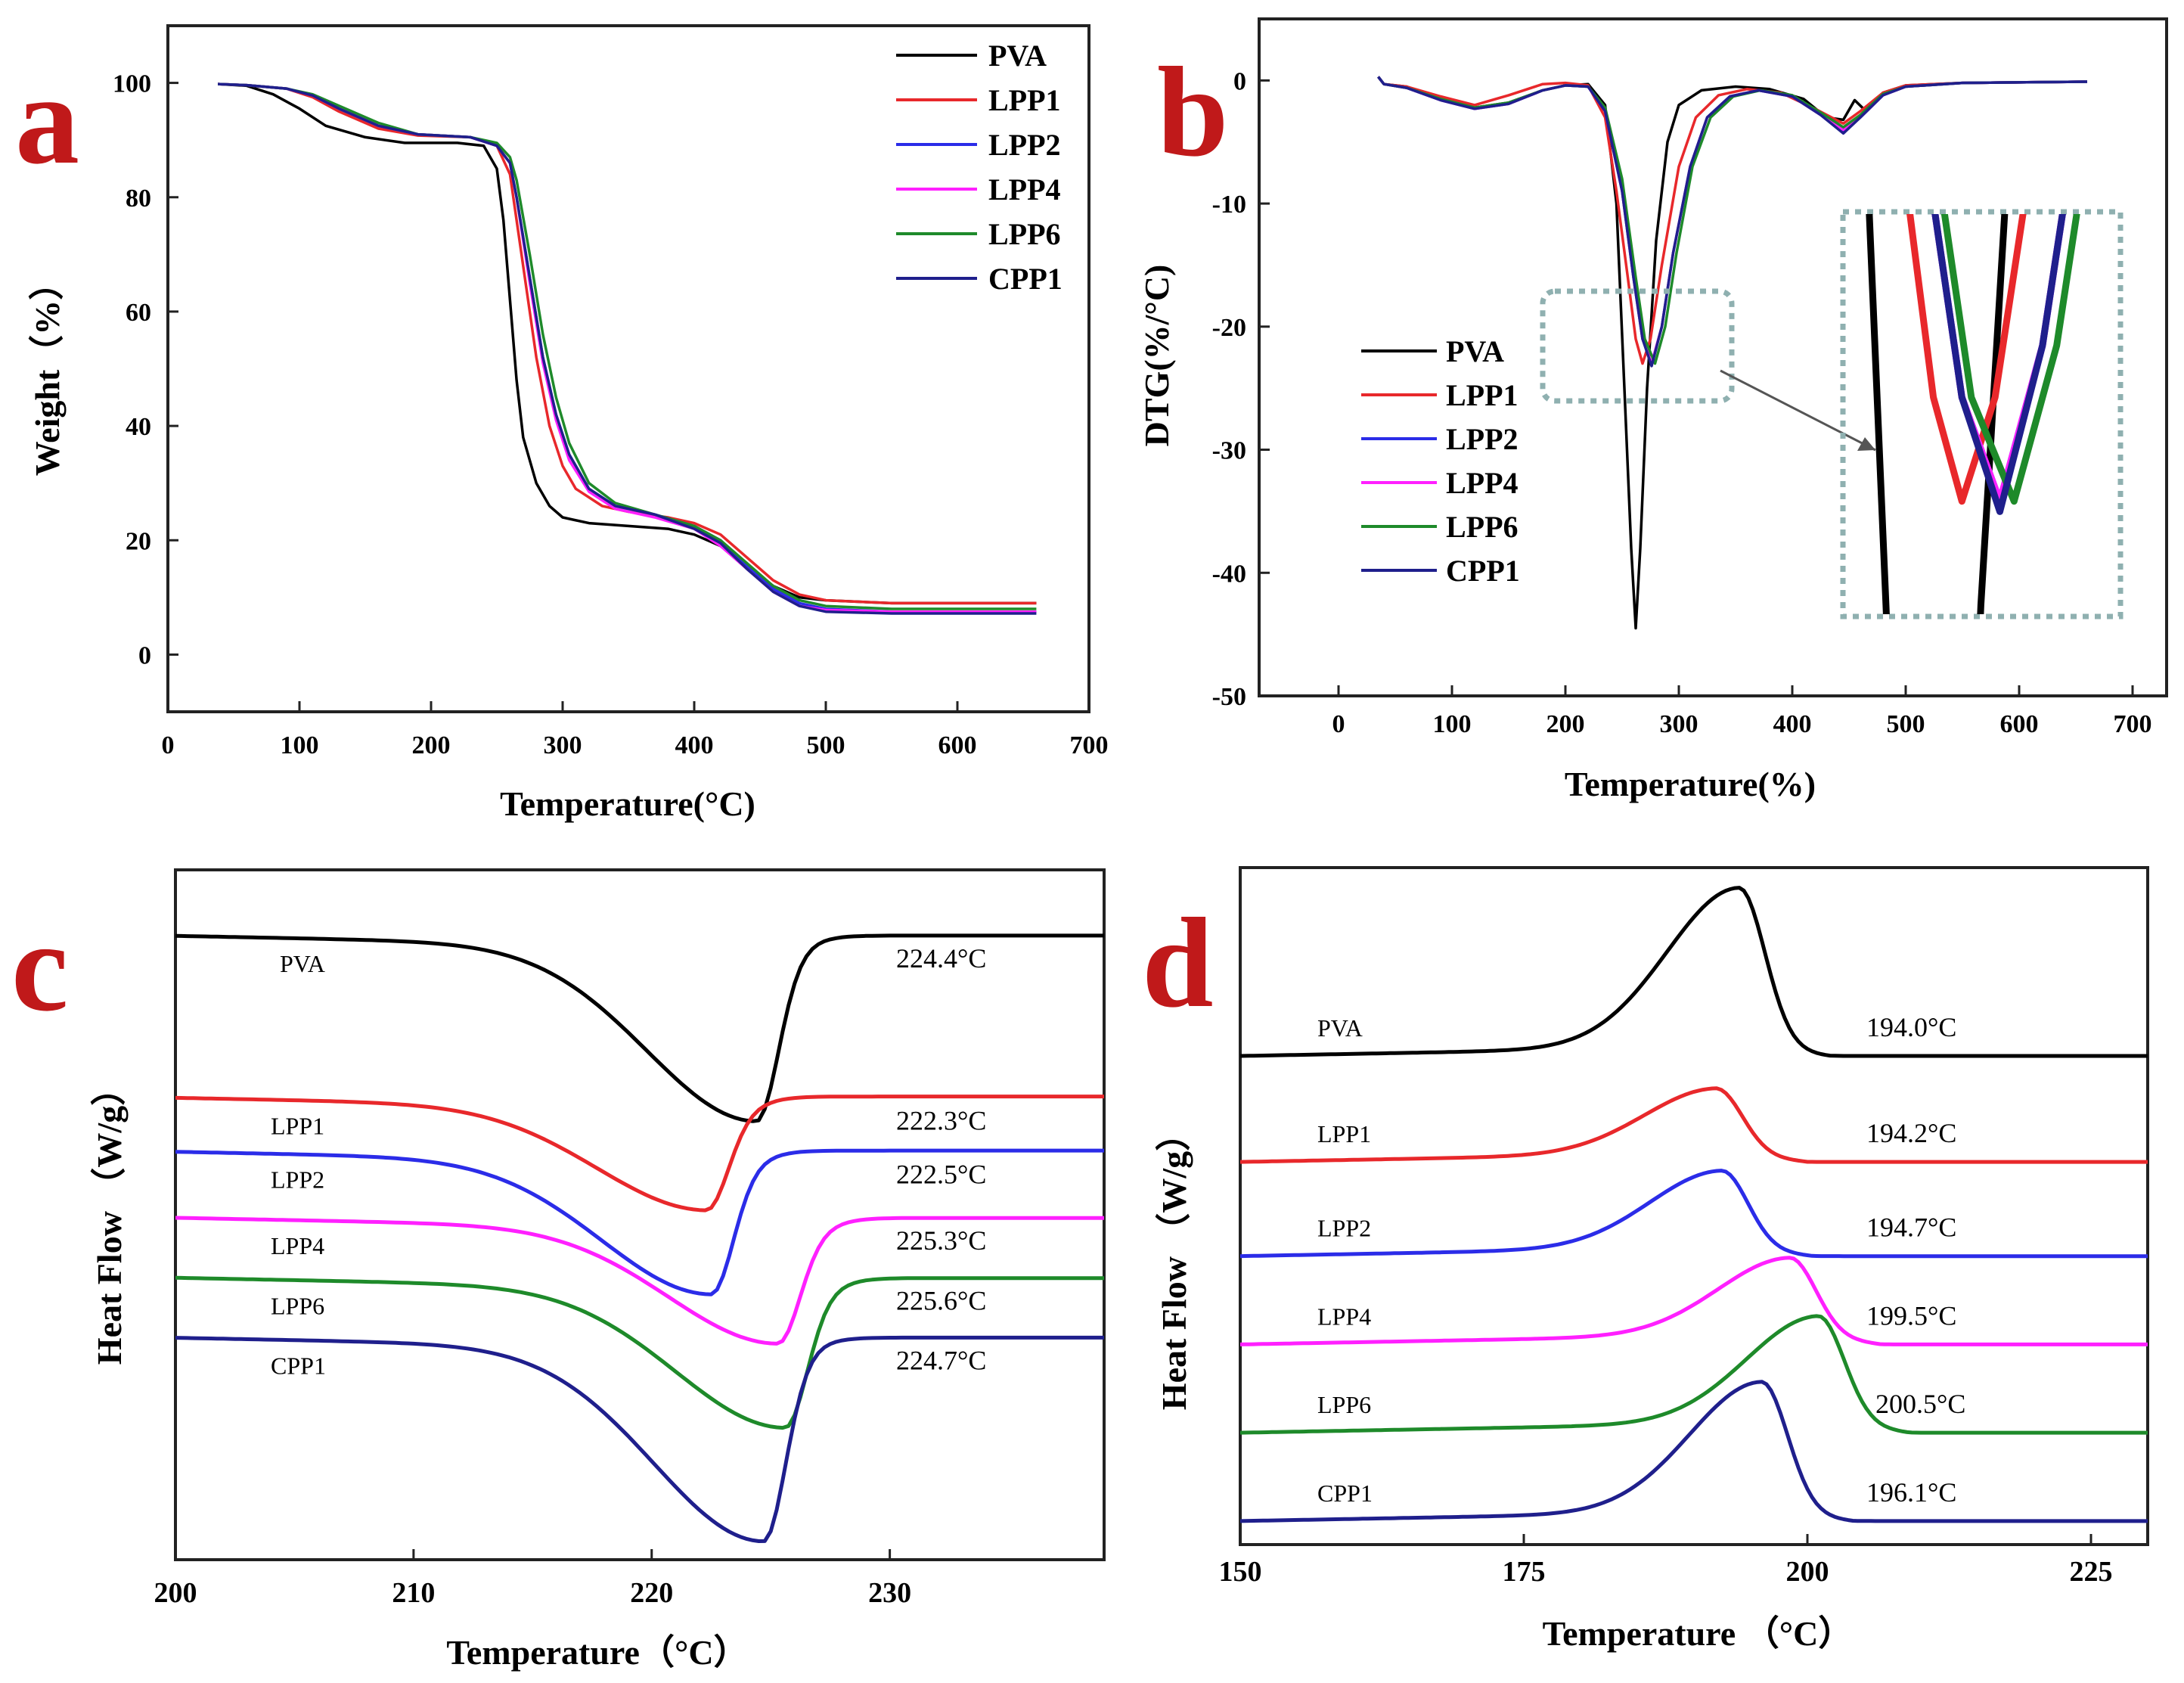  Describe the element at coordinates (1089, 745) in the screenshot. I see `panel-a-x-tick-label: 700` at that location.